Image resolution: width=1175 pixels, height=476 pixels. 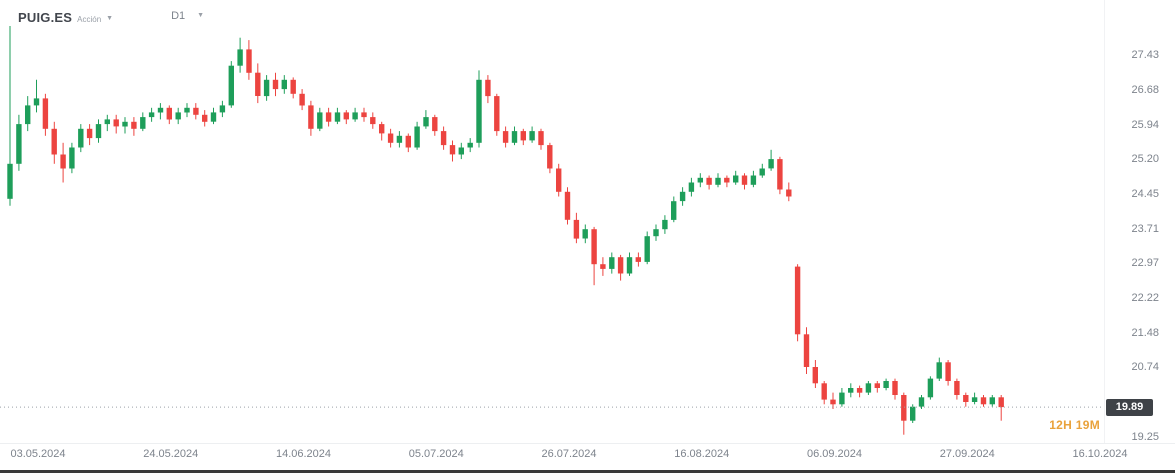 What do you see at coordinates (1100, 454) in the screenshot?
I see `date-axis-label: 16.10.2024` at bounding box center [1100, 454].